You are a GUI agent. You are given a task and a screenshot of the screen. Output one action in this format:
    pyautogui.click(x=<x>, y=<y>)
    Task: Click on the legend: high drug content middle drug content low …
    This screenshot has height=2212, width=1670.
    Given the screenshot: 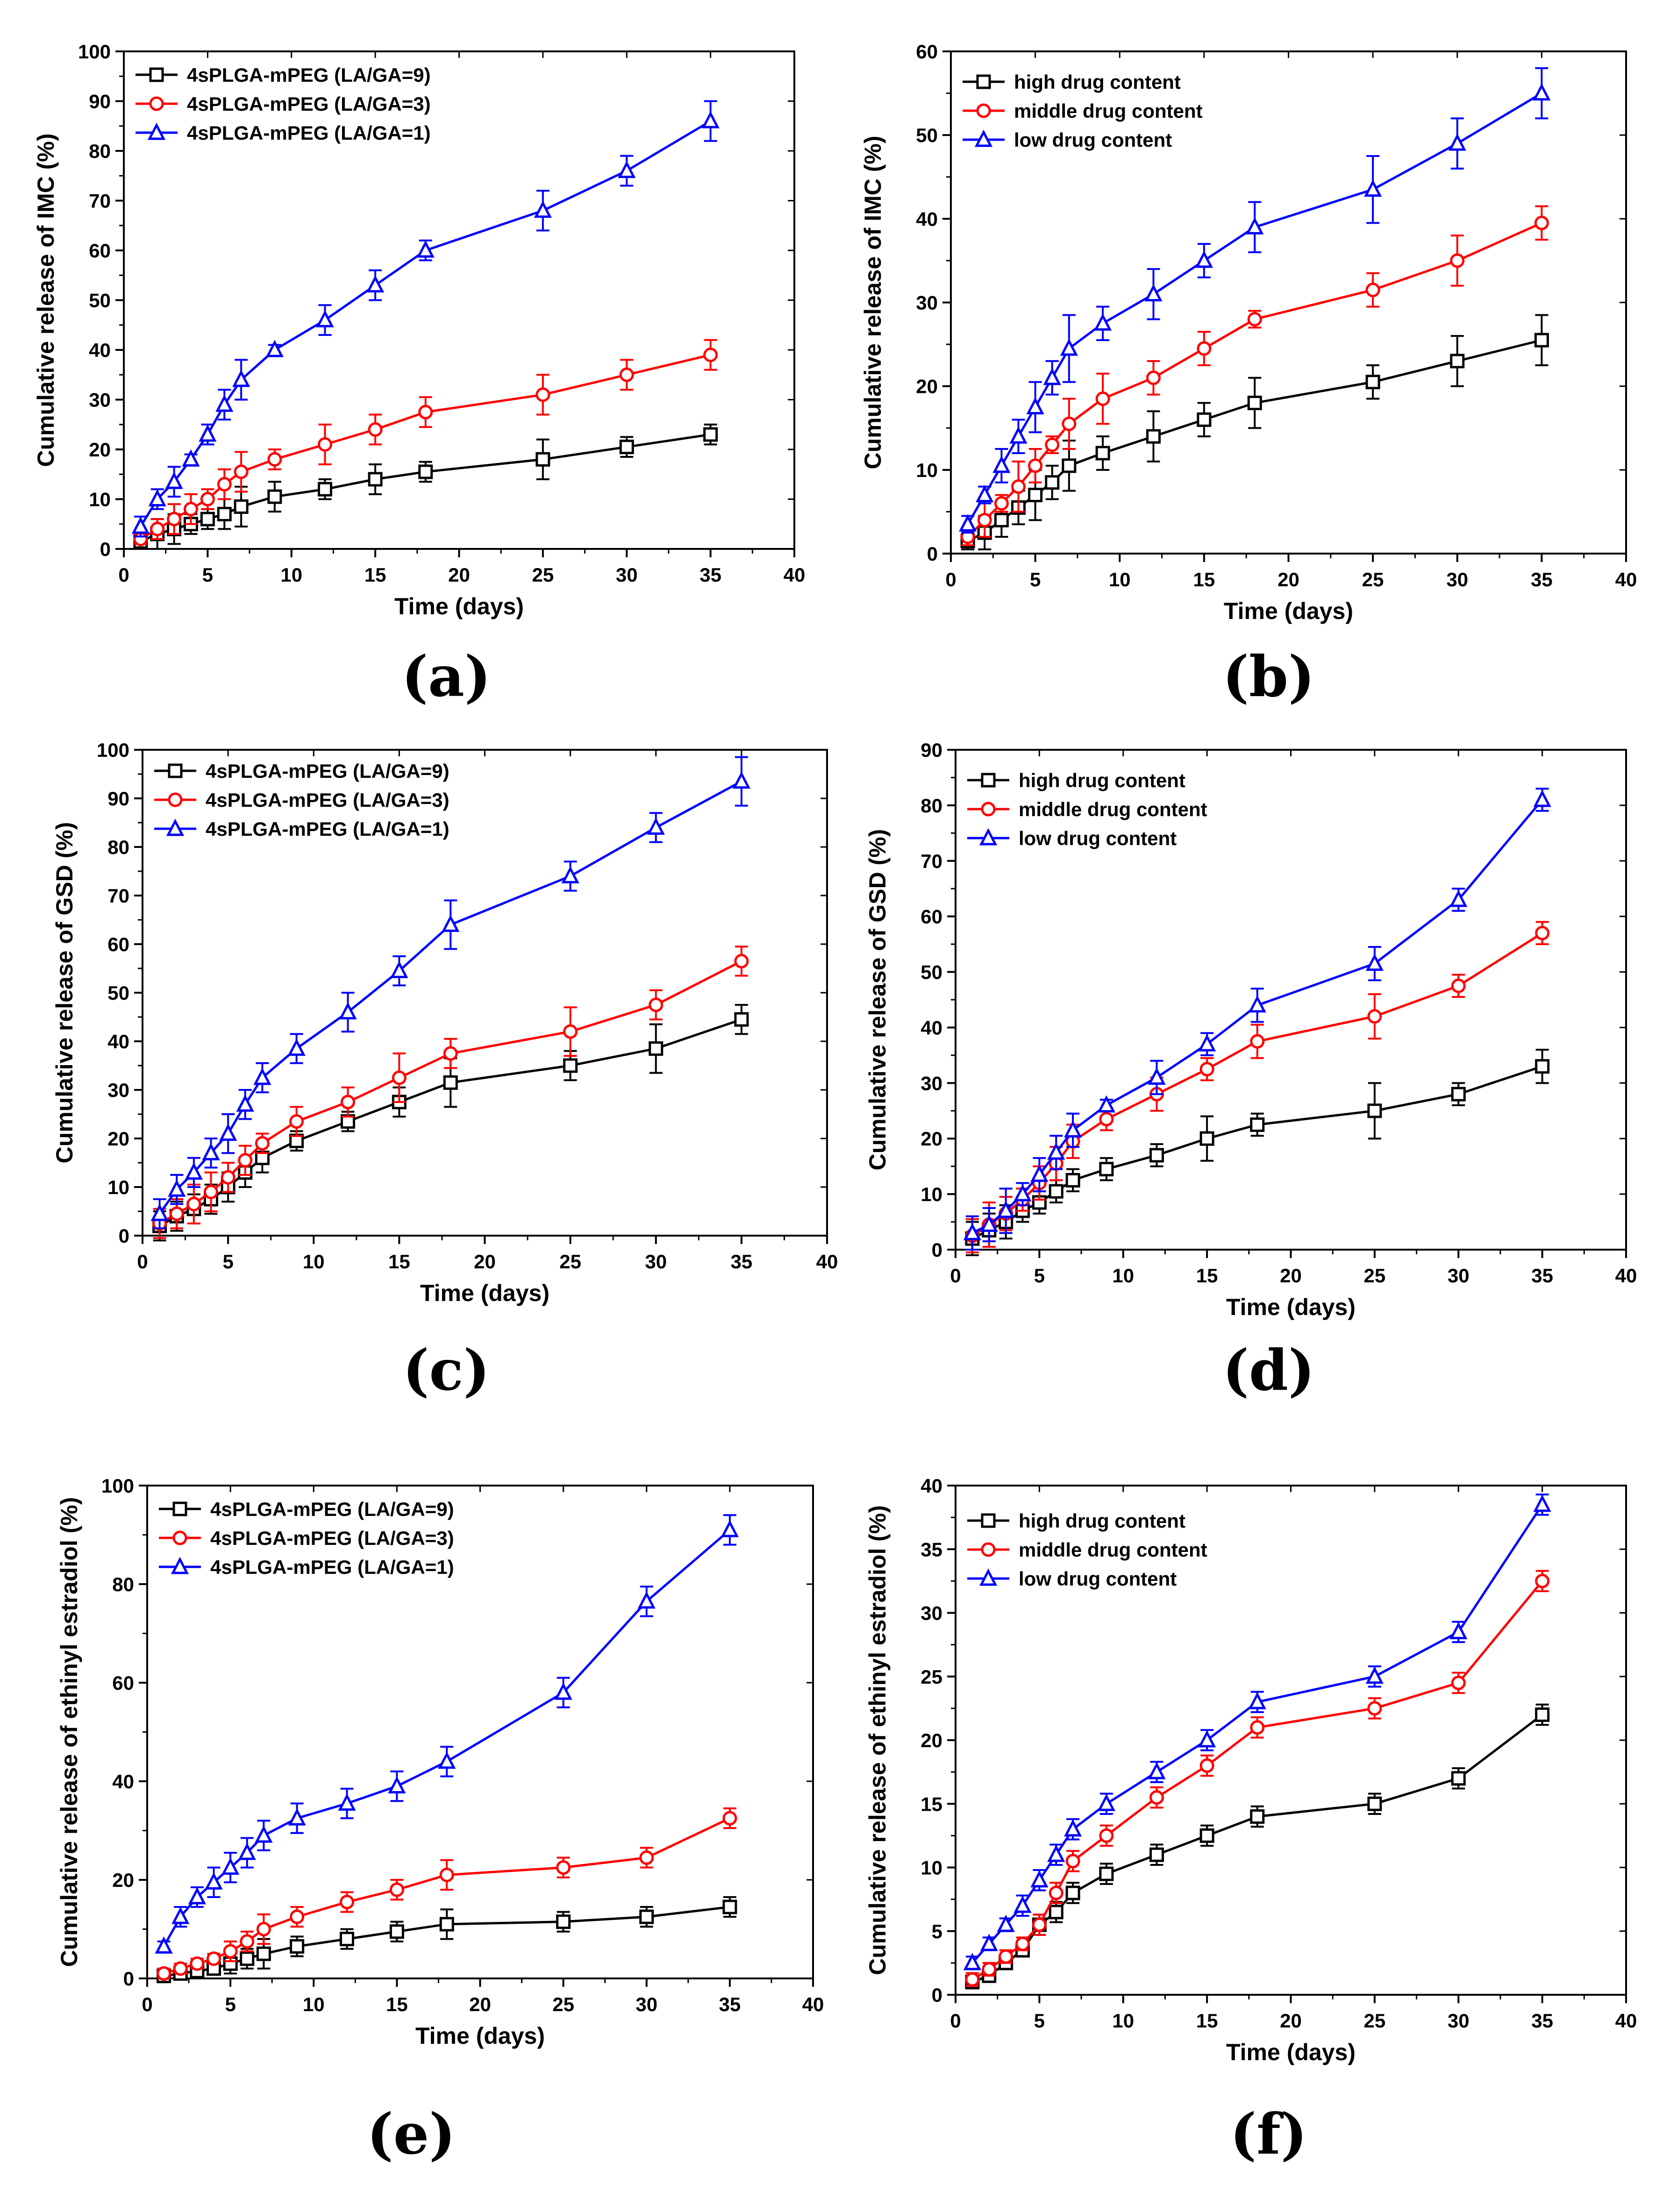 What is the action you would take?
    pyautogui.click(x=1087, y=809)
    